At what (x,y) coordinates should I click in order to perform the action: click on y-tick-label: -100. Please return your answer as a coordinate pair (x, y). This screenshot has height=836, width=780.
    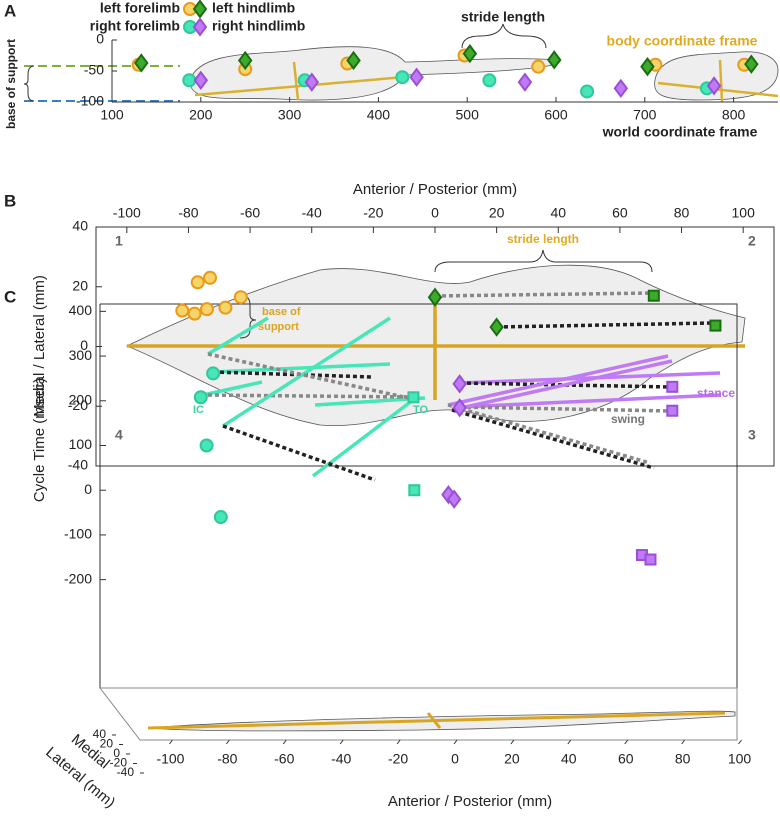
    Looking at the image, I should click on (78, 534).